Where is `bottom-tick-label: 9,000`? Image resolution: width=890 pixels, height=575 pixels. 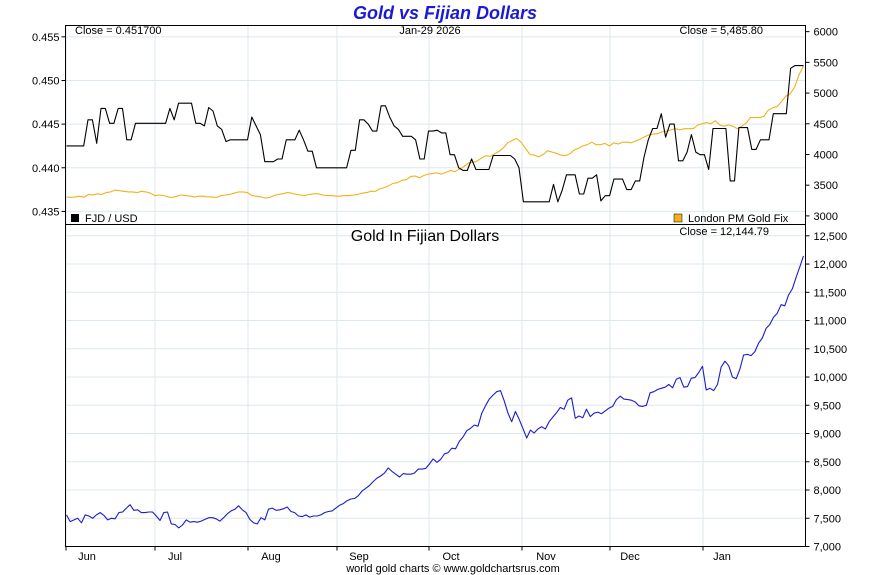
bottom-tick-label: 9,000 is located at coordinates (828, 435).